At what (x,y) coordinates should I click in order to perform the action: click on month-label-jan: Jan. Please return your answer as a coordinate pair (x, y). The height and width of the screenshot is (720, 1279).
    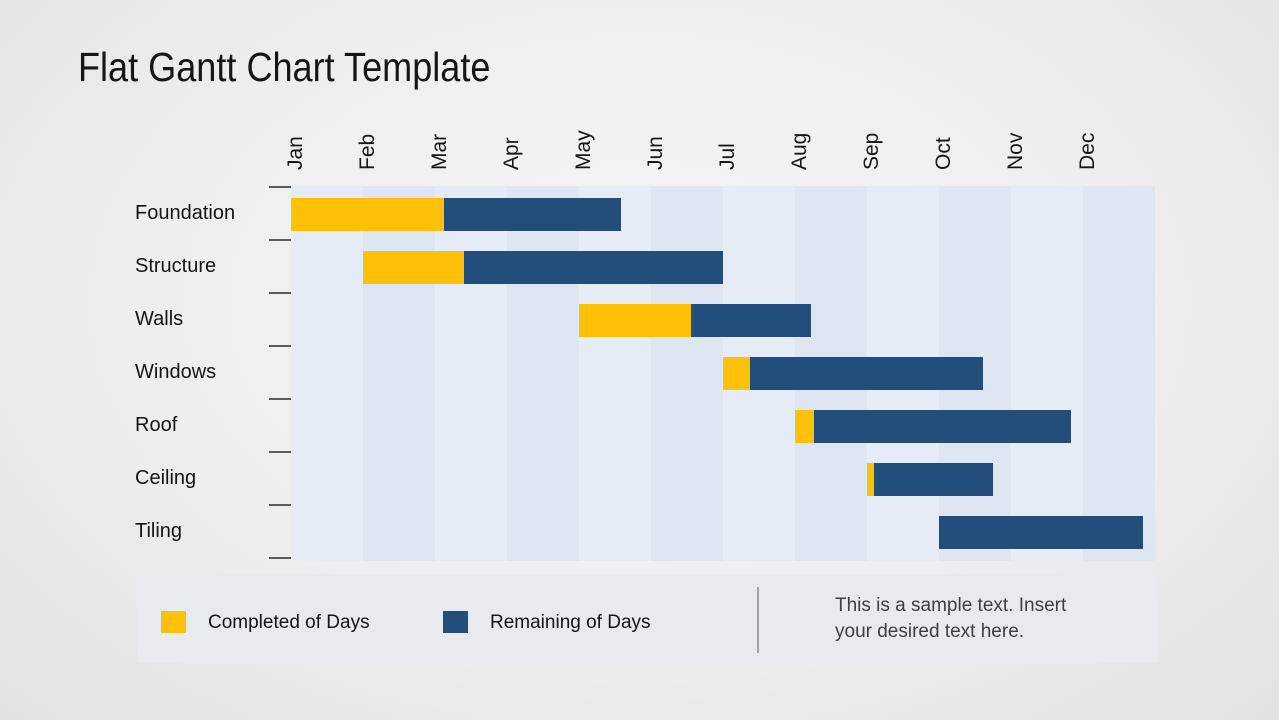
    Looking at the image, I should click on (295, 153).